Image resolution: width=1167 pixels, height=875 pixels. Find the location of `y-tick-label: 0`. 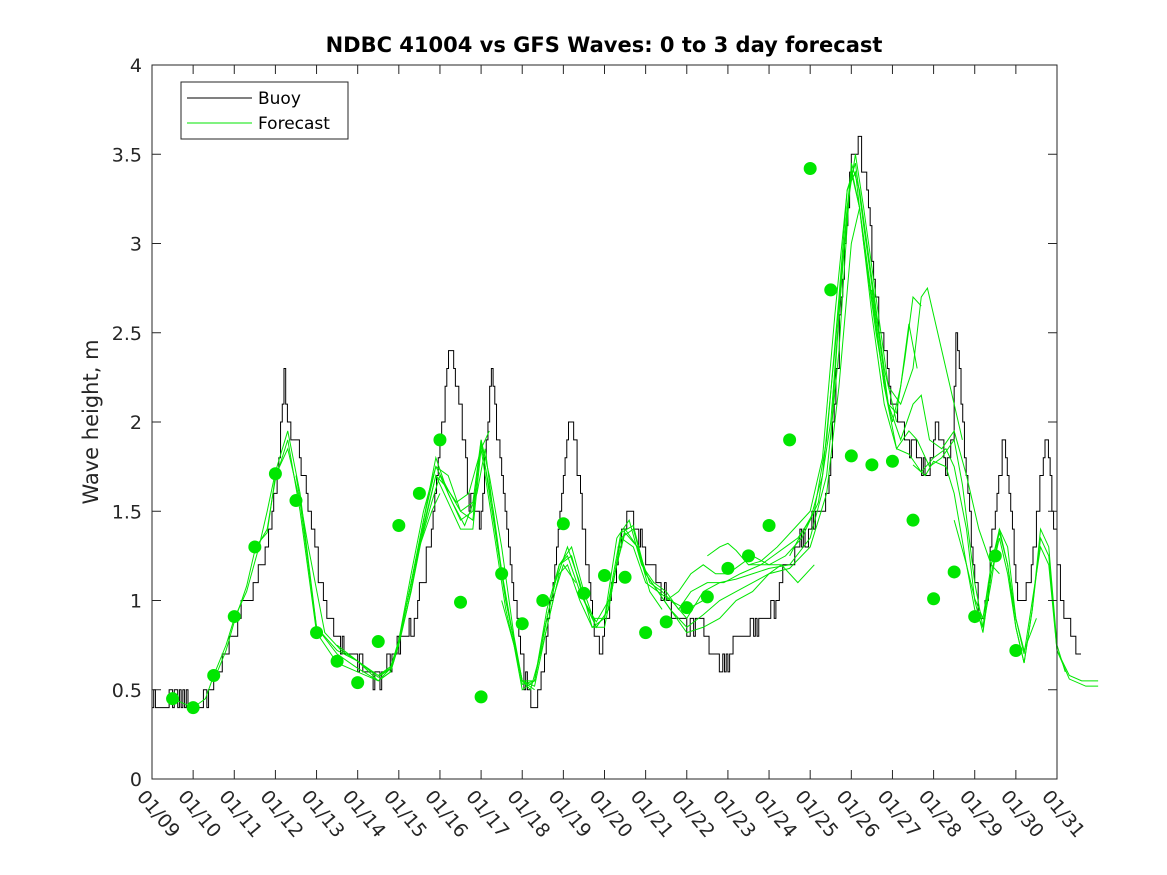

y-tick-label: 0 is located at coordinates (136, 780).